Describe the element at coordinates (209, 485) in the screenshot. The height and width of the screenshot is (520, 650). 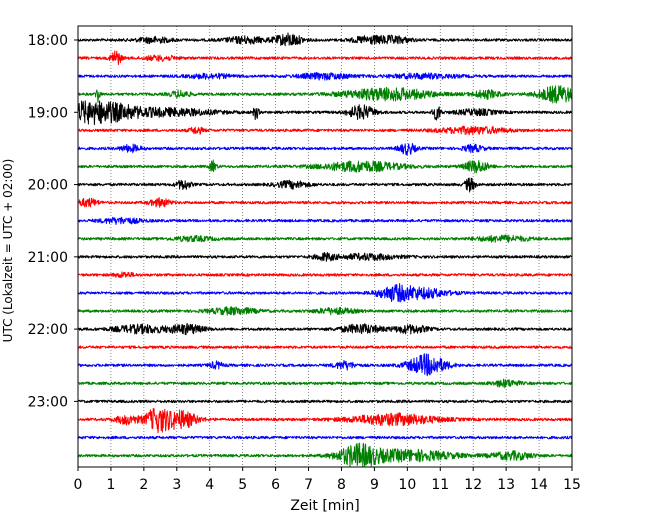
I see `x-tick-label-4: 4` at that location.